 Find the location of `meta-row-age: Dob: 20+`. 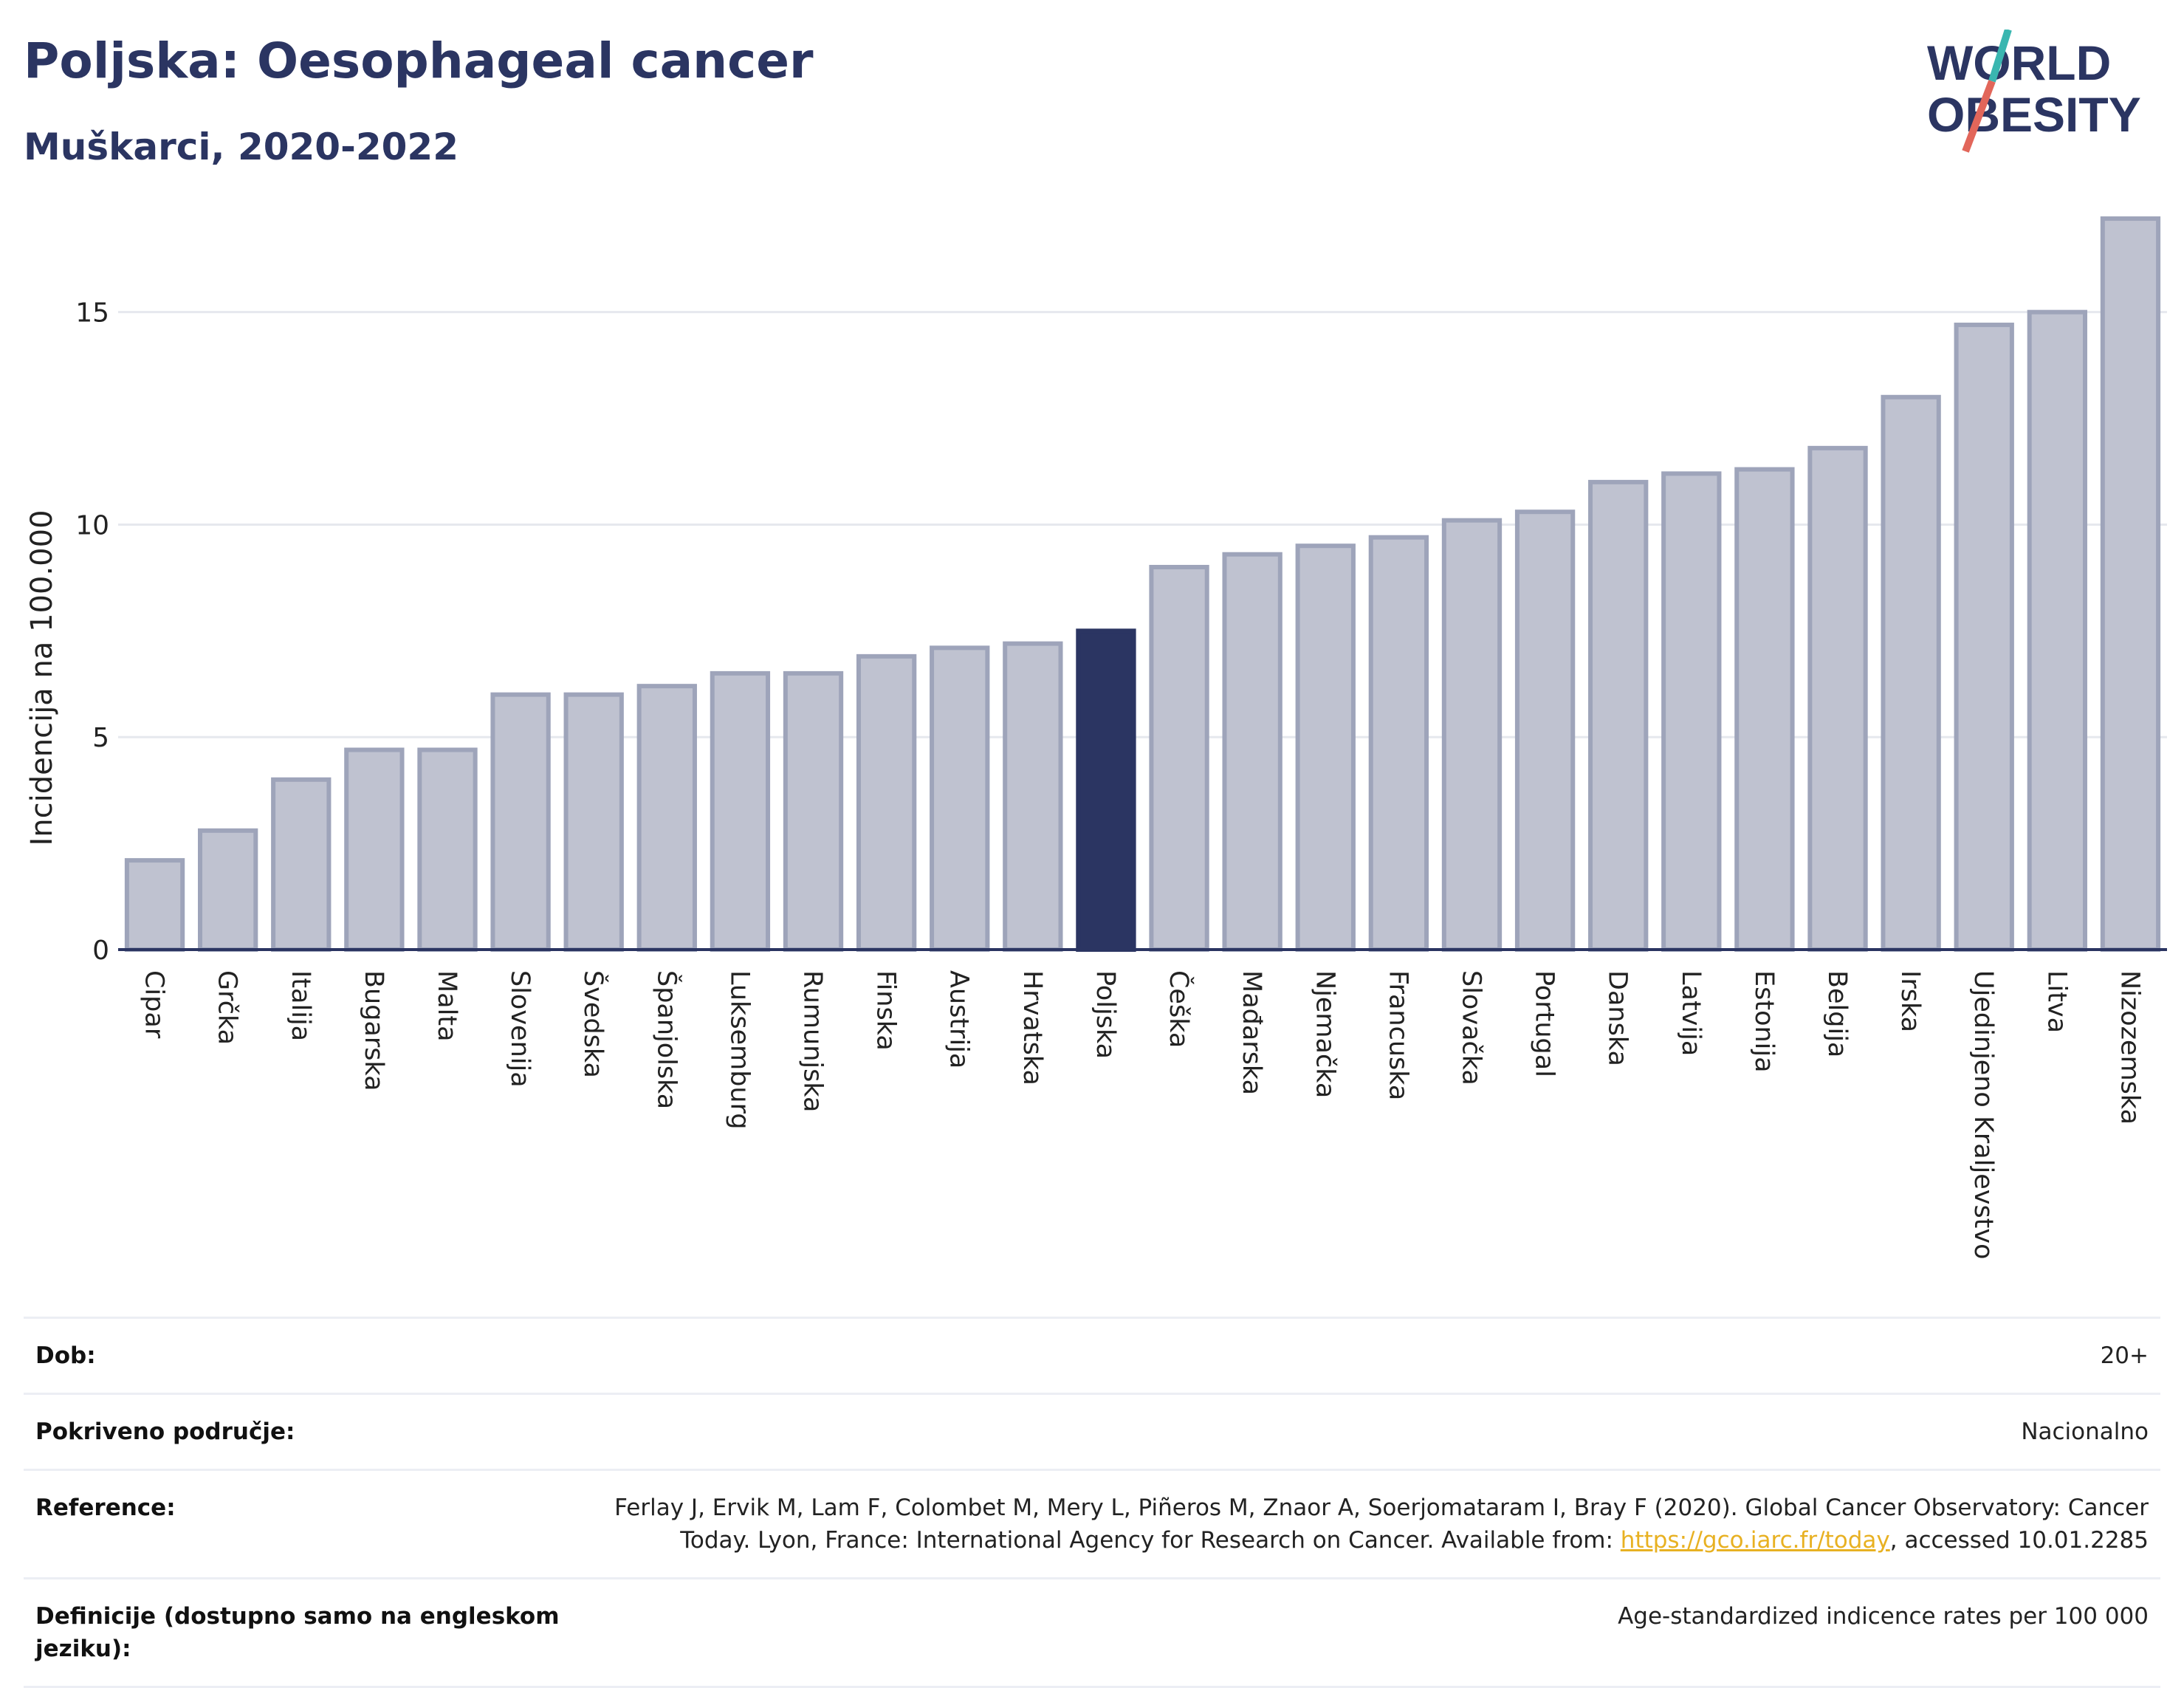

meta-row-age: Dob: 20+ is located at coordinates (1092, 1355).